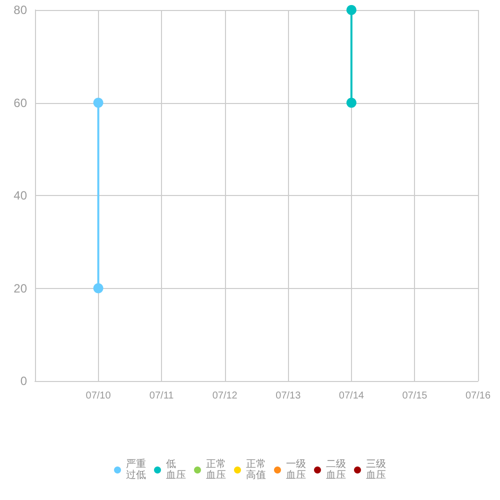 This screenshot has width=500, height=500. What do you see at coordinates (136, 469) in the screenshot?
I see `legend-label: 严重过低` at bounding box center [136, 469].